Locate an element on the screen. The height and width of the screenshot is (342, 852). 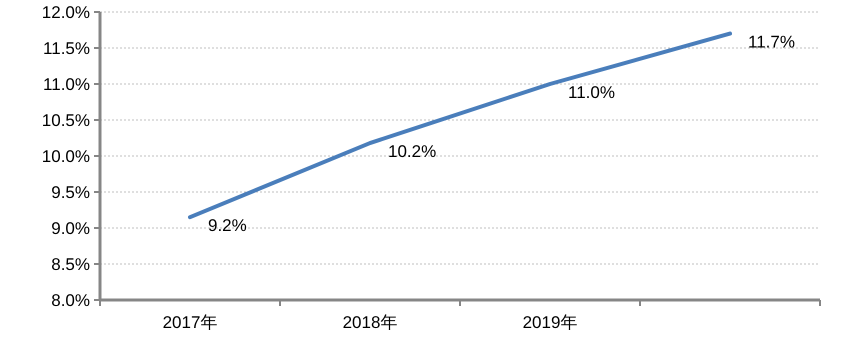
y-tick-label: 10.5% is located at coordinates (66, 120).